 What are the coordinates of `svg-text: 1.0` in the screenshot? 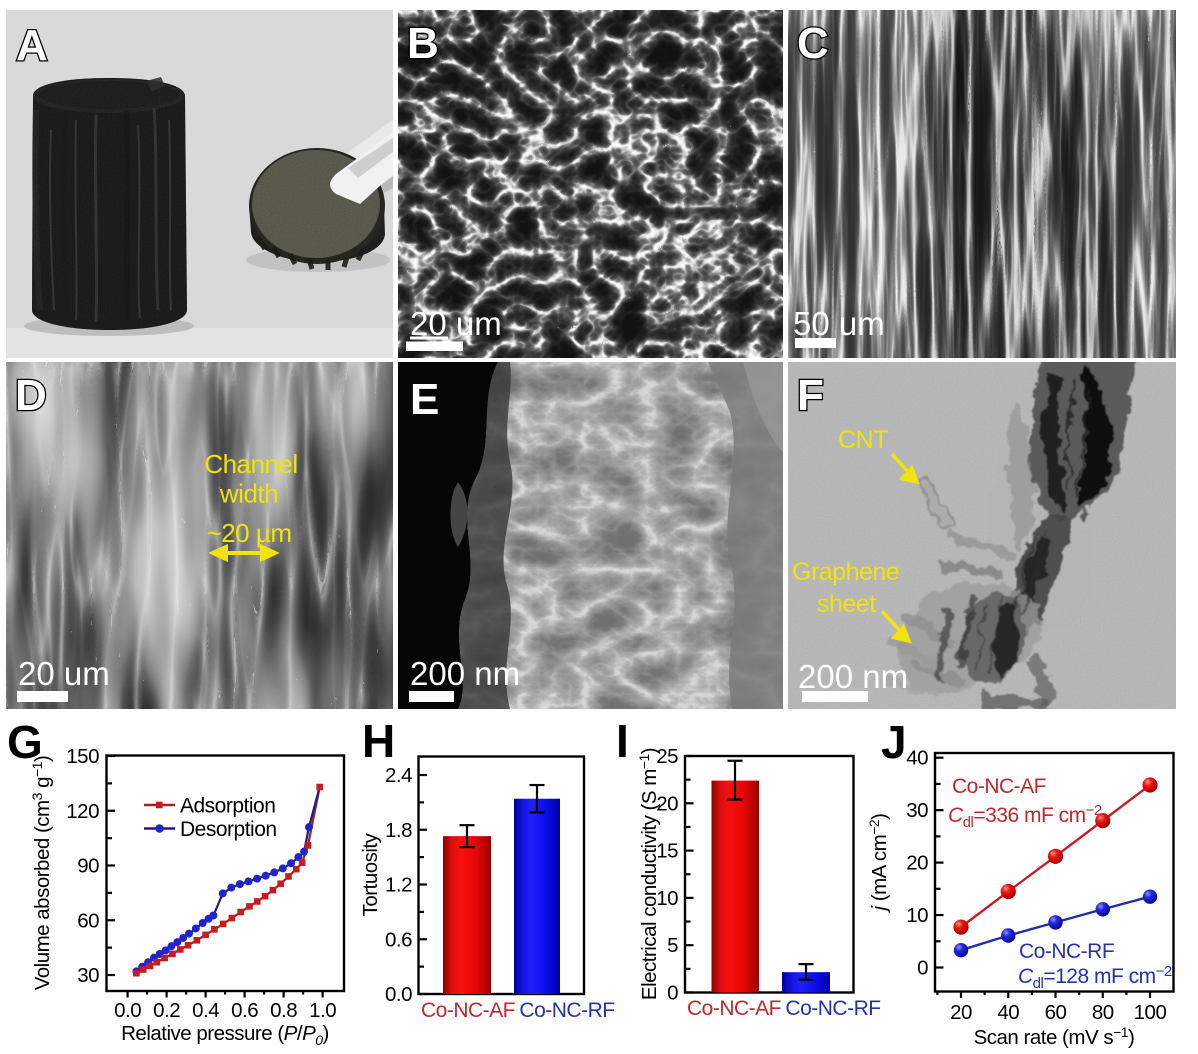 It's located at (322, 1010).